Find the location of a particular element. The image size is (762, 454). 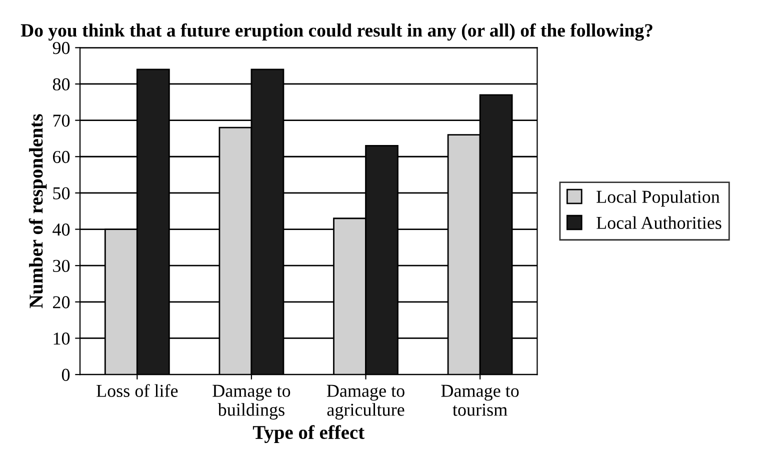

y-tick-label: 90 is located at coordinates (61, 48).